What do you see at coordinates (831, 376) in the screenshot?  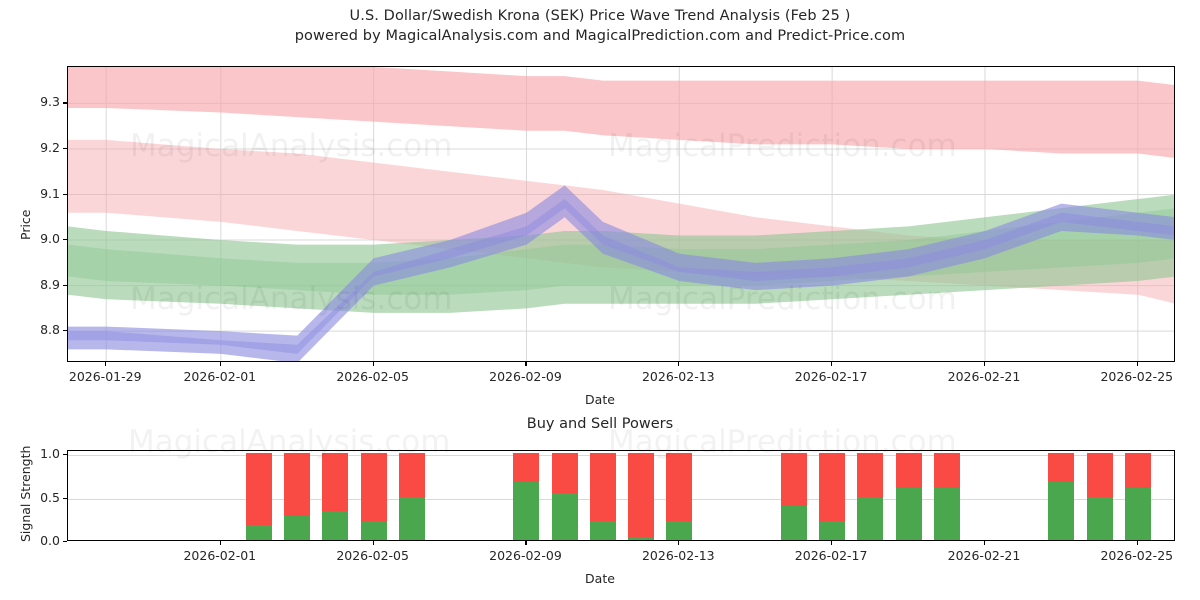 I see `price-x-tick-label: 2026-02-17` at bounding box center [831, 376].